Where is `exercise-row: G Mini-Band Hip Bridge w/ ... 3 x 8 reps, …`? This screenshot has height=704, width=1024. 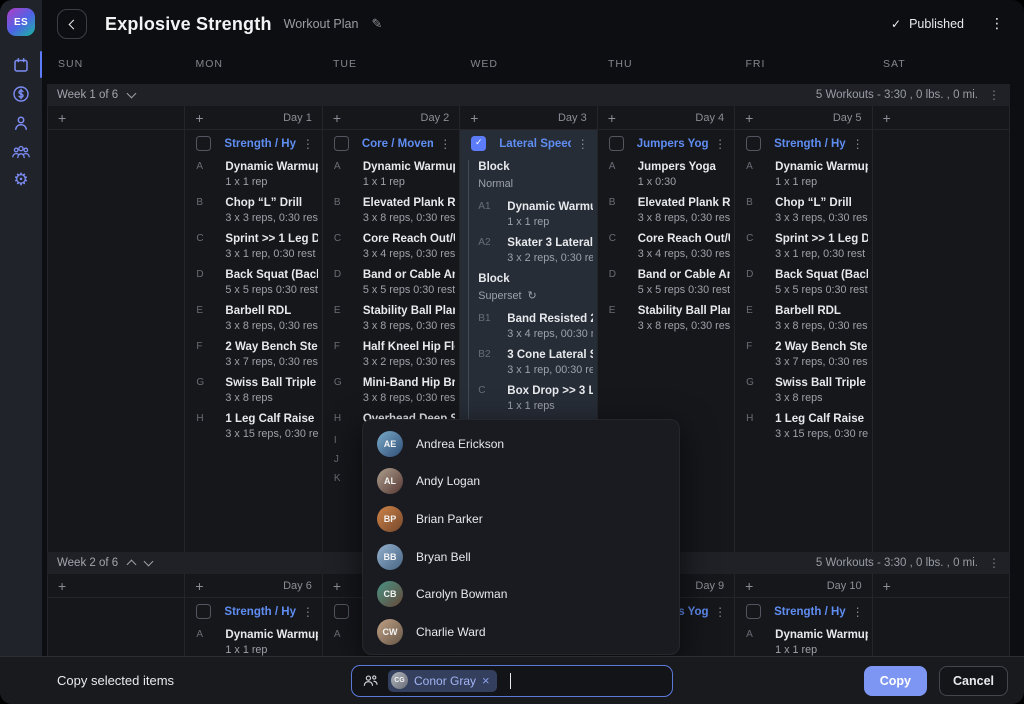 exercise-row: G Mini-Band Hip Bridge w/ ... 3 x 8 reps, … is located at coordinates (391, 390).